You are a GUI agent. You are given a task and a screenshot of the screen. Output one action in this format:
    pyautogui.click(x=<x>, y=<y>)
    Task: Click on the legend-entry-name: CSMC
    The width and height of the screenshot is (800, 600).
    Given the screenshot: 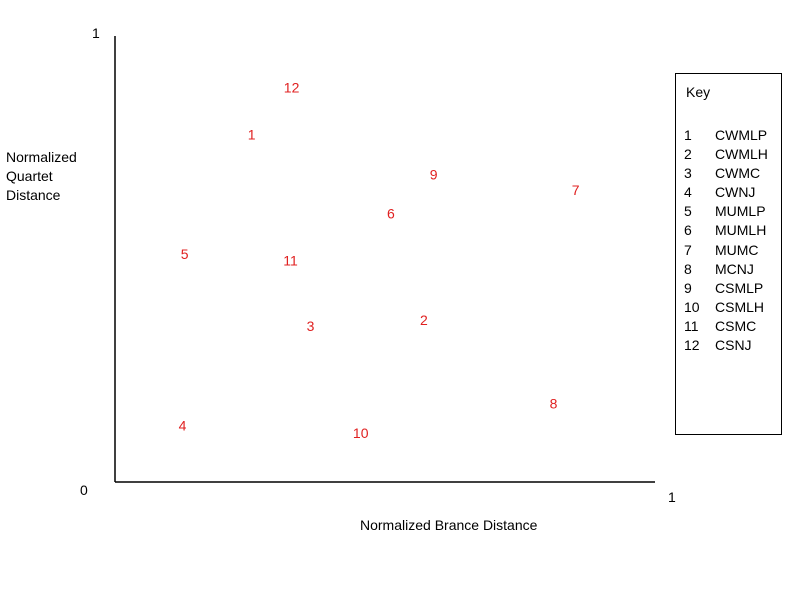 What is the action you would take?
    pyautogui.click(x=736, y=325)
    